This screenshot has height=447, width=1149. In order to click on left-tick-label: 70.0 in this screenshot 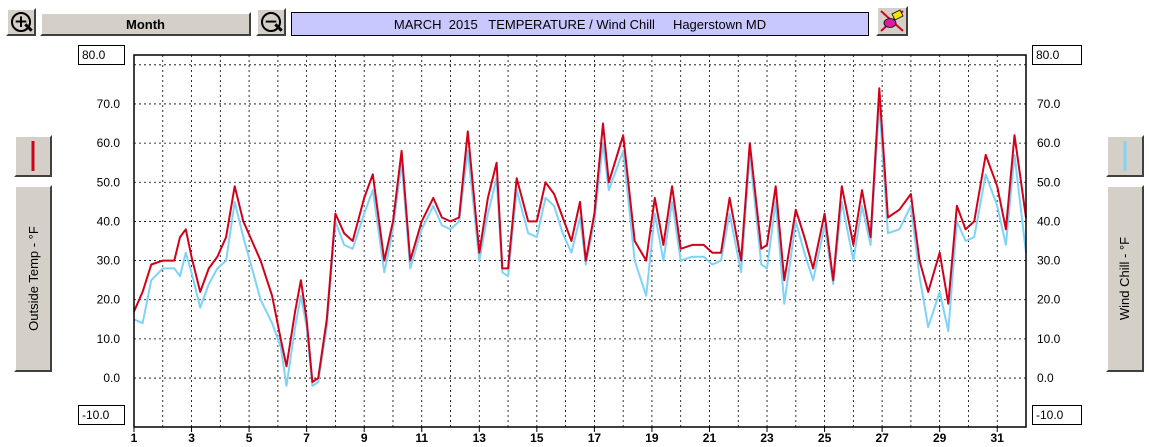, I will do `click(109, 104)`.